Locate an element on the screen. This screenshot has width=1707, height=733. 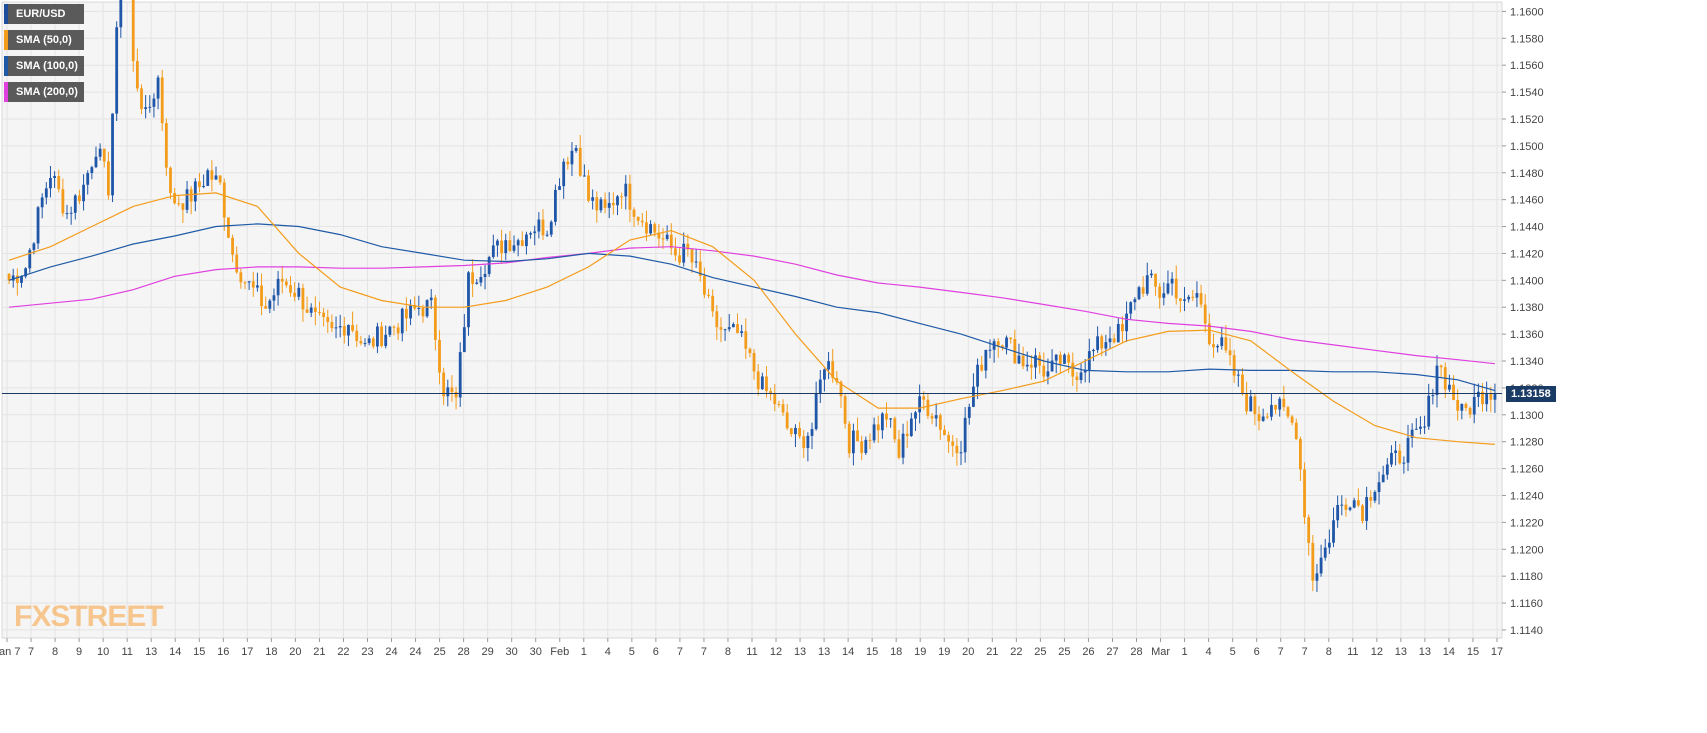
y-tick-label: 1.1300 is located at coordinates (1527, 416).